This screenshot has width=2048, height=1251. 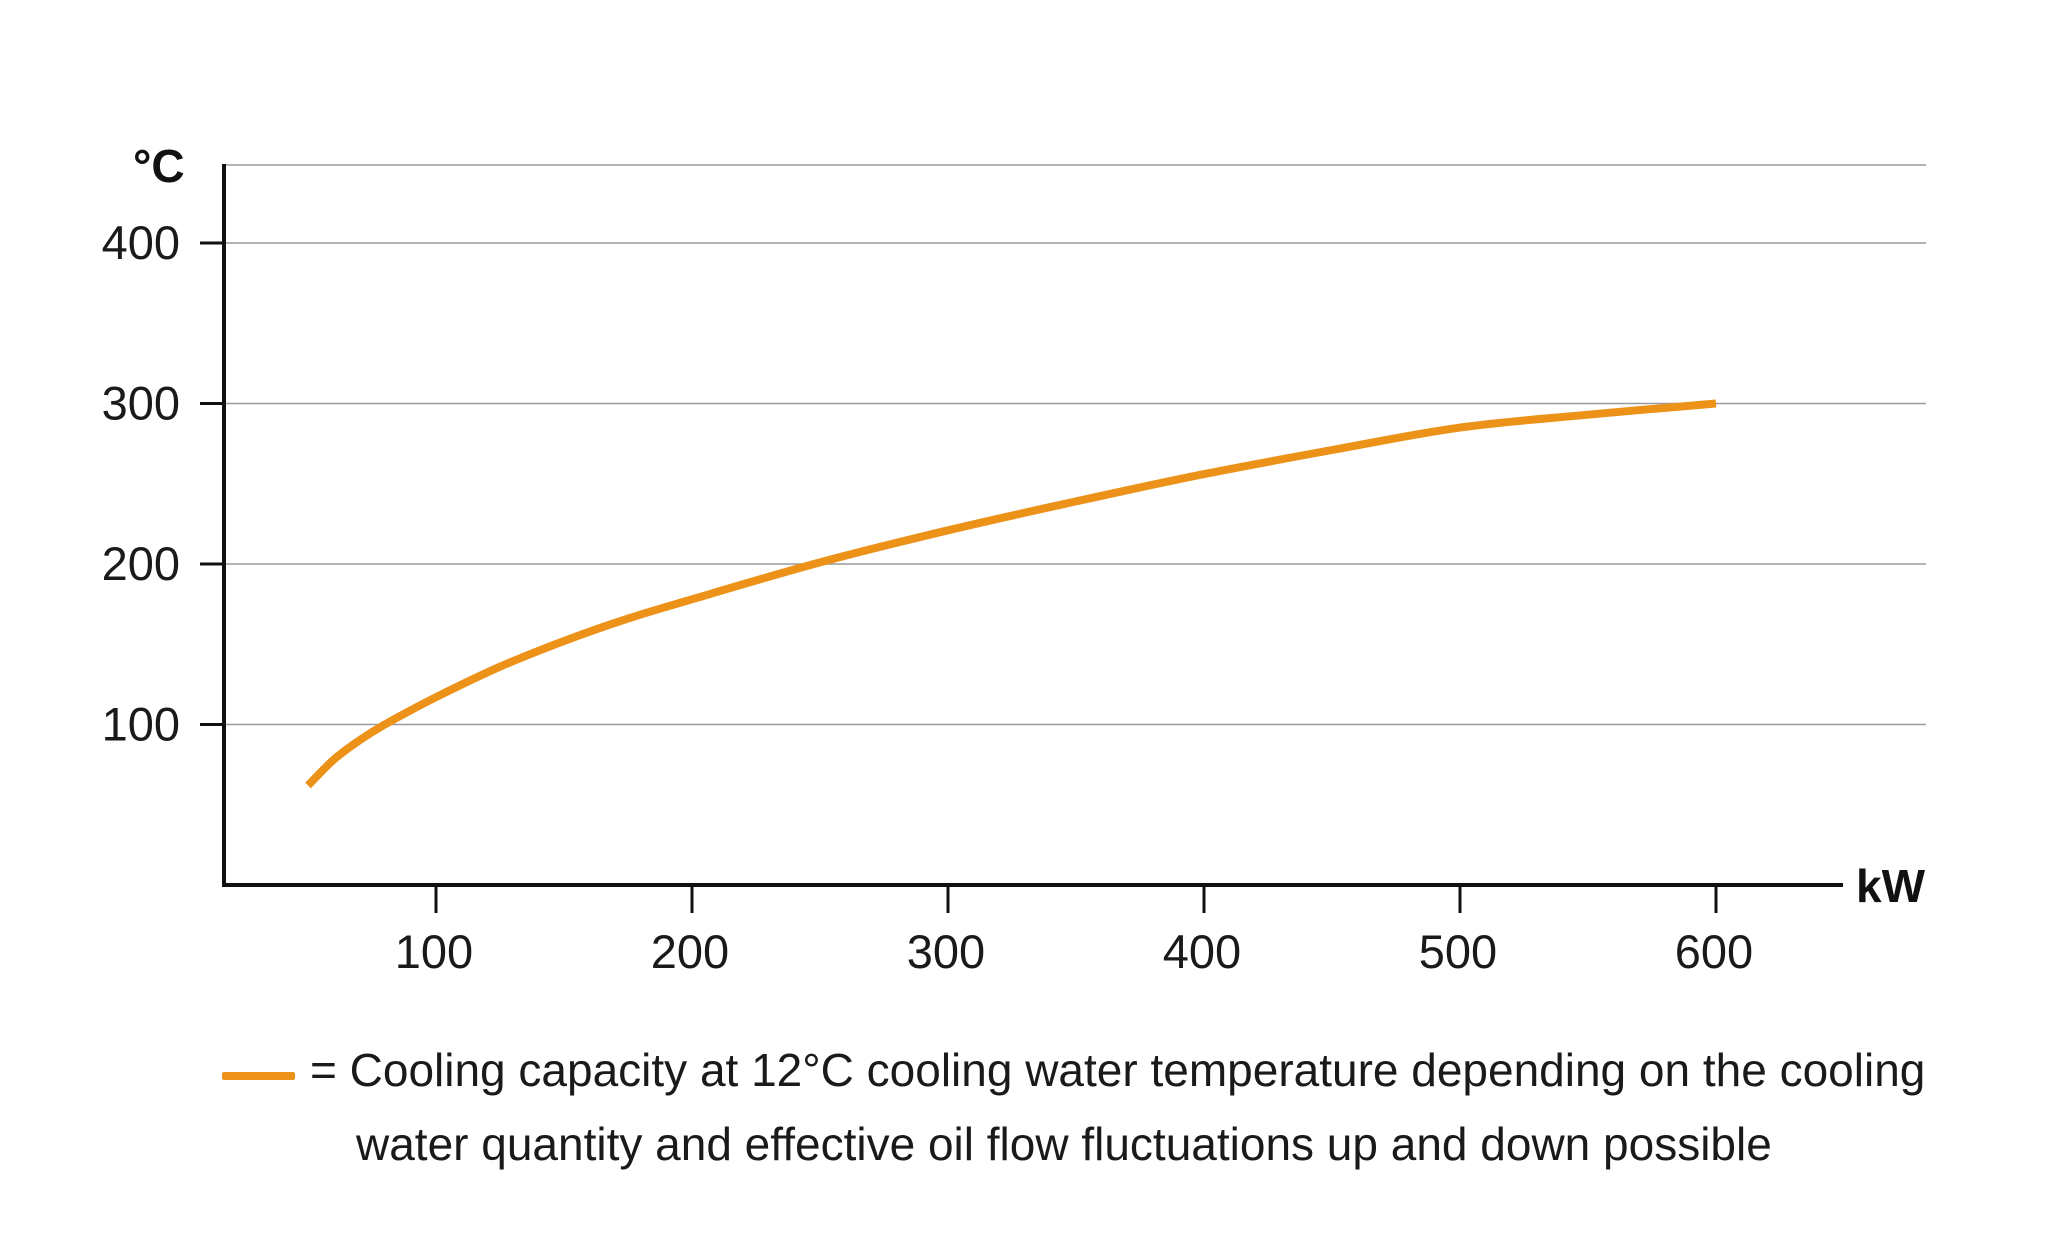 I want to click on y-tick-label-300: 300, so click(x=141, y=403).